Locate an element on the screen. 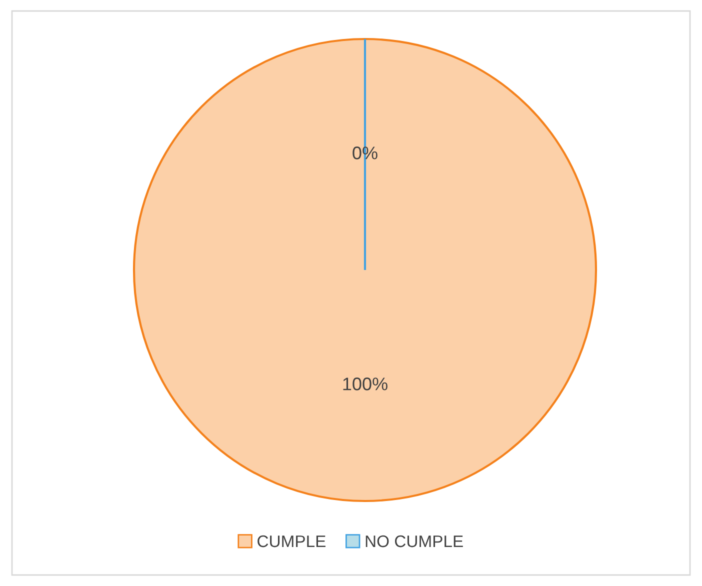 This screenshot has width=702, height=586. data-label: 100% is located at coordinates (365, 384).